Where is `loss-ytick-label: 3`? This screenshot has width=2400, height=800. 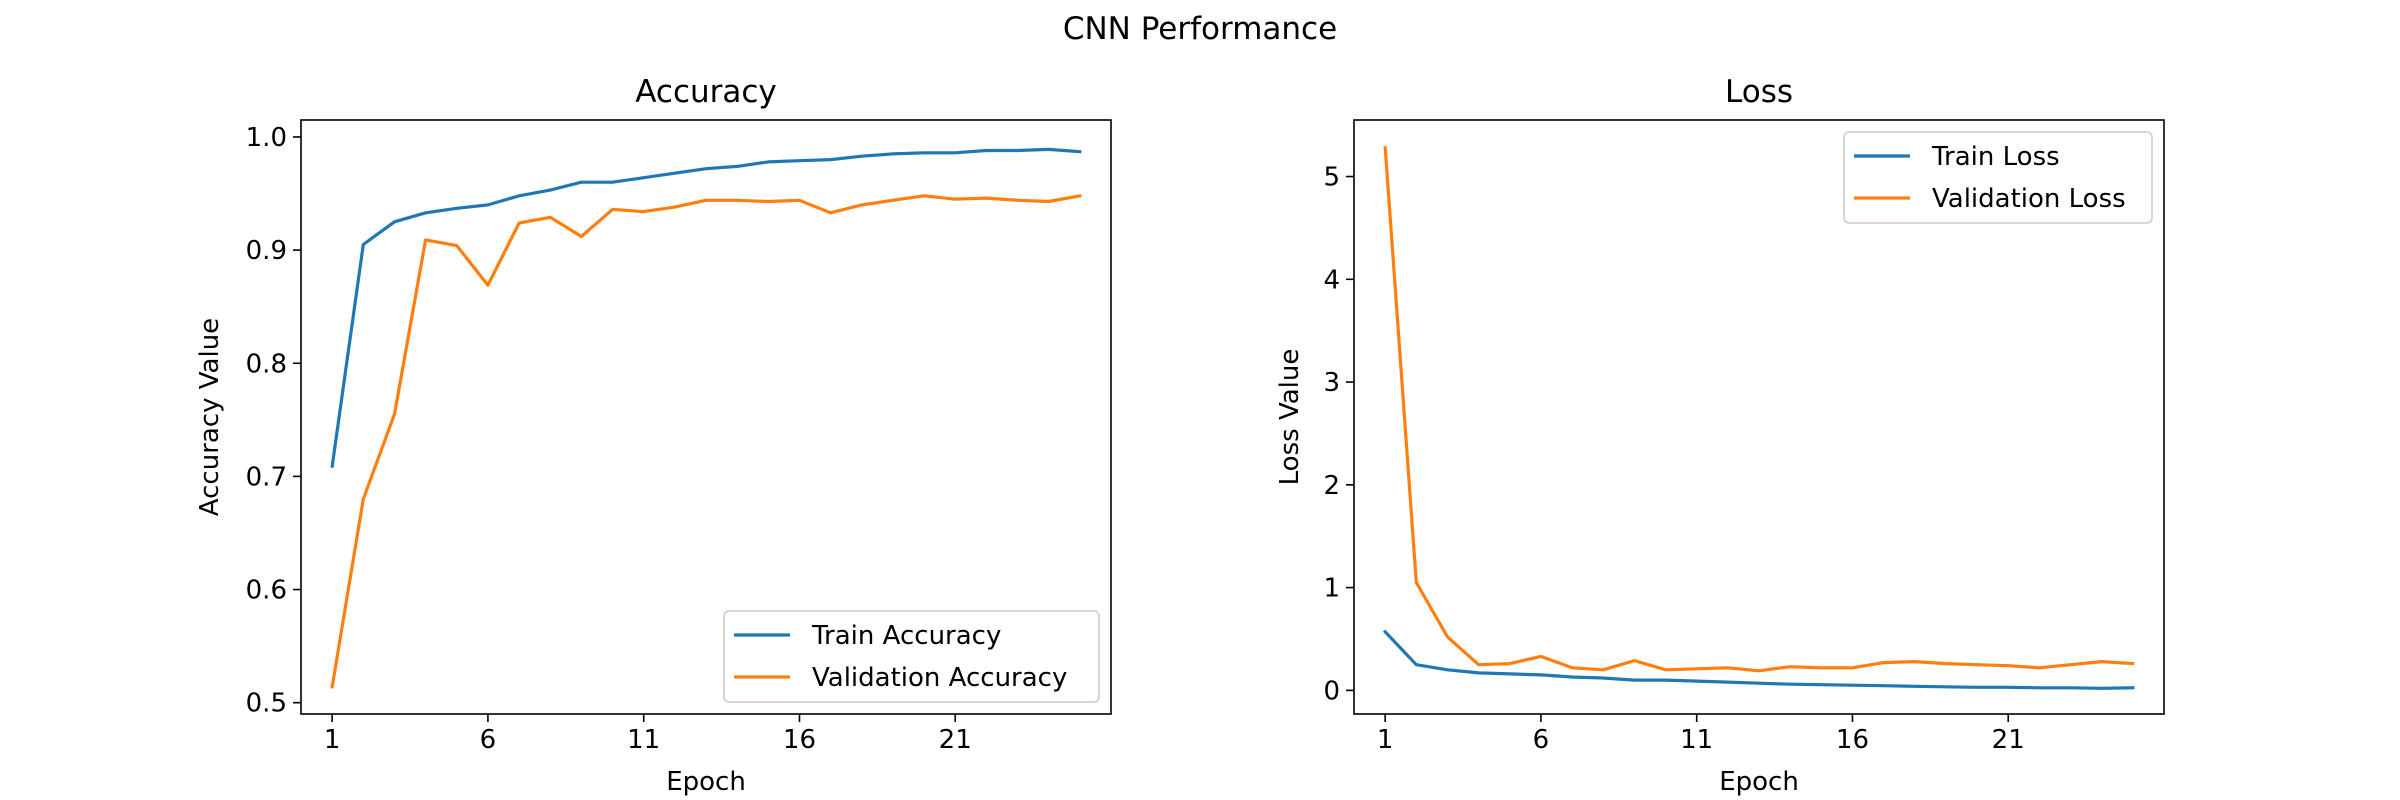
loss-ytick-label: 3 is located at coordinates (1331, 383).